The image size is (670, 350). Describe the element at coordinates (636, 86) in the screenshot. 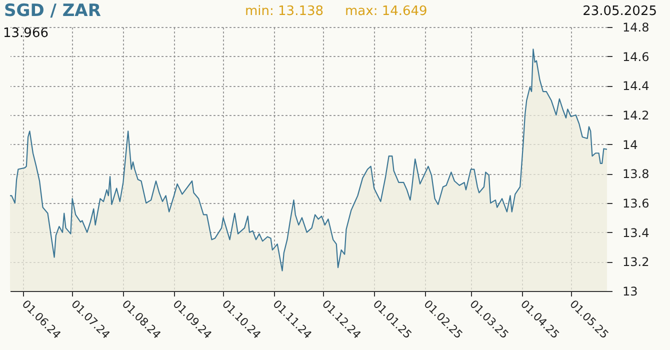

I see `y-tick-label: 14.4` at that location.